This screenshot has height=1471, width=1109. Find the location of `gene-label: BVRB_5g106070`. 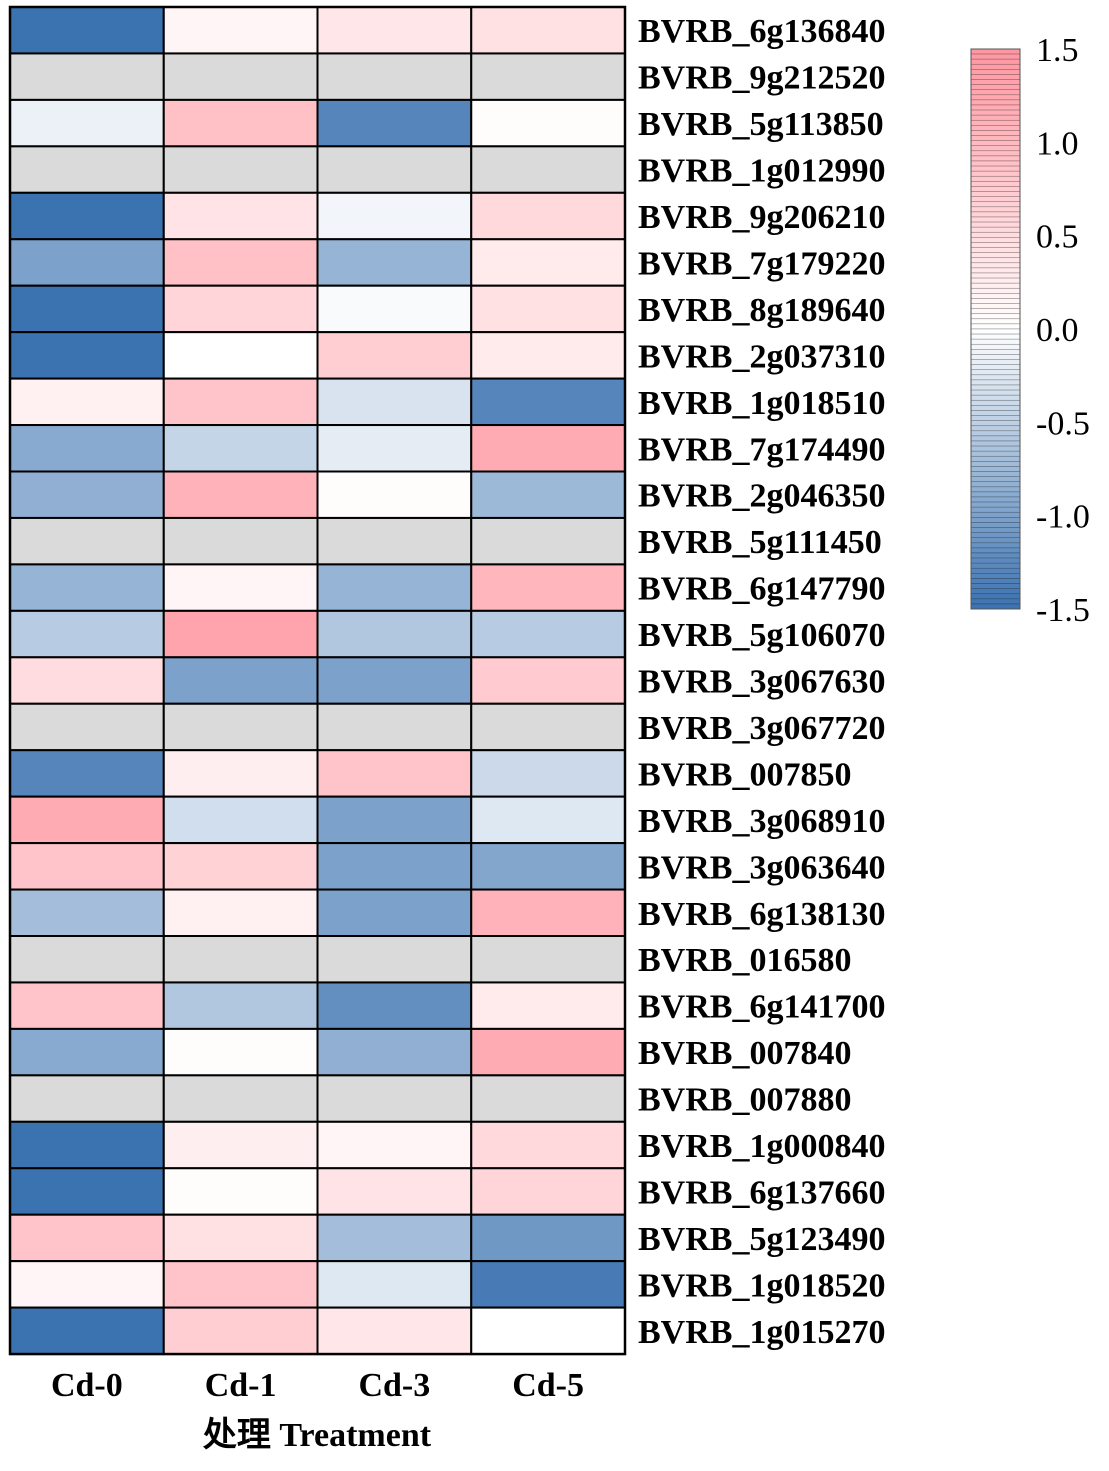

gene-label: BVRB_5g106070 is located at coordinates (761, 635).